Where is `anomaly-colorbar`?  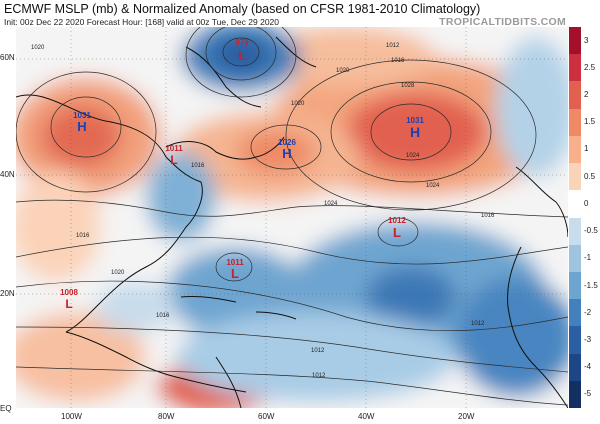 anomaly-colorbar is located at coordinates (575, 218).